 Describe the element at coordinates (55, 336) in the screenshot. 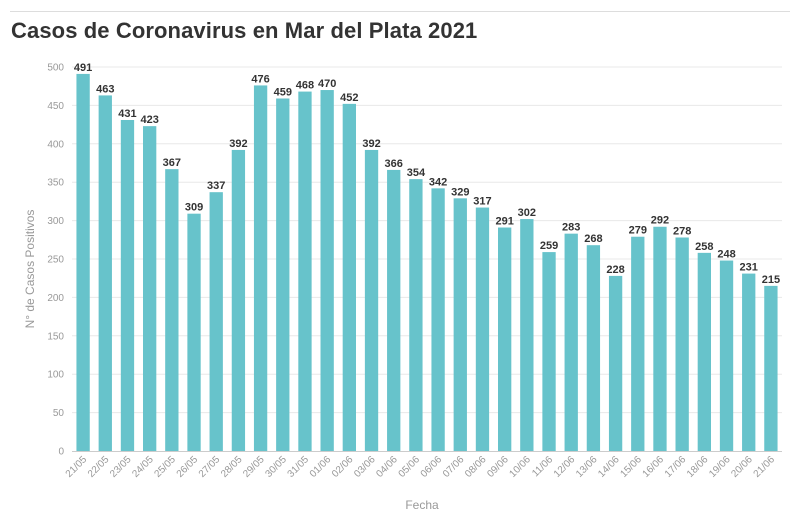

I see `y-tick-label: 150` at that location.